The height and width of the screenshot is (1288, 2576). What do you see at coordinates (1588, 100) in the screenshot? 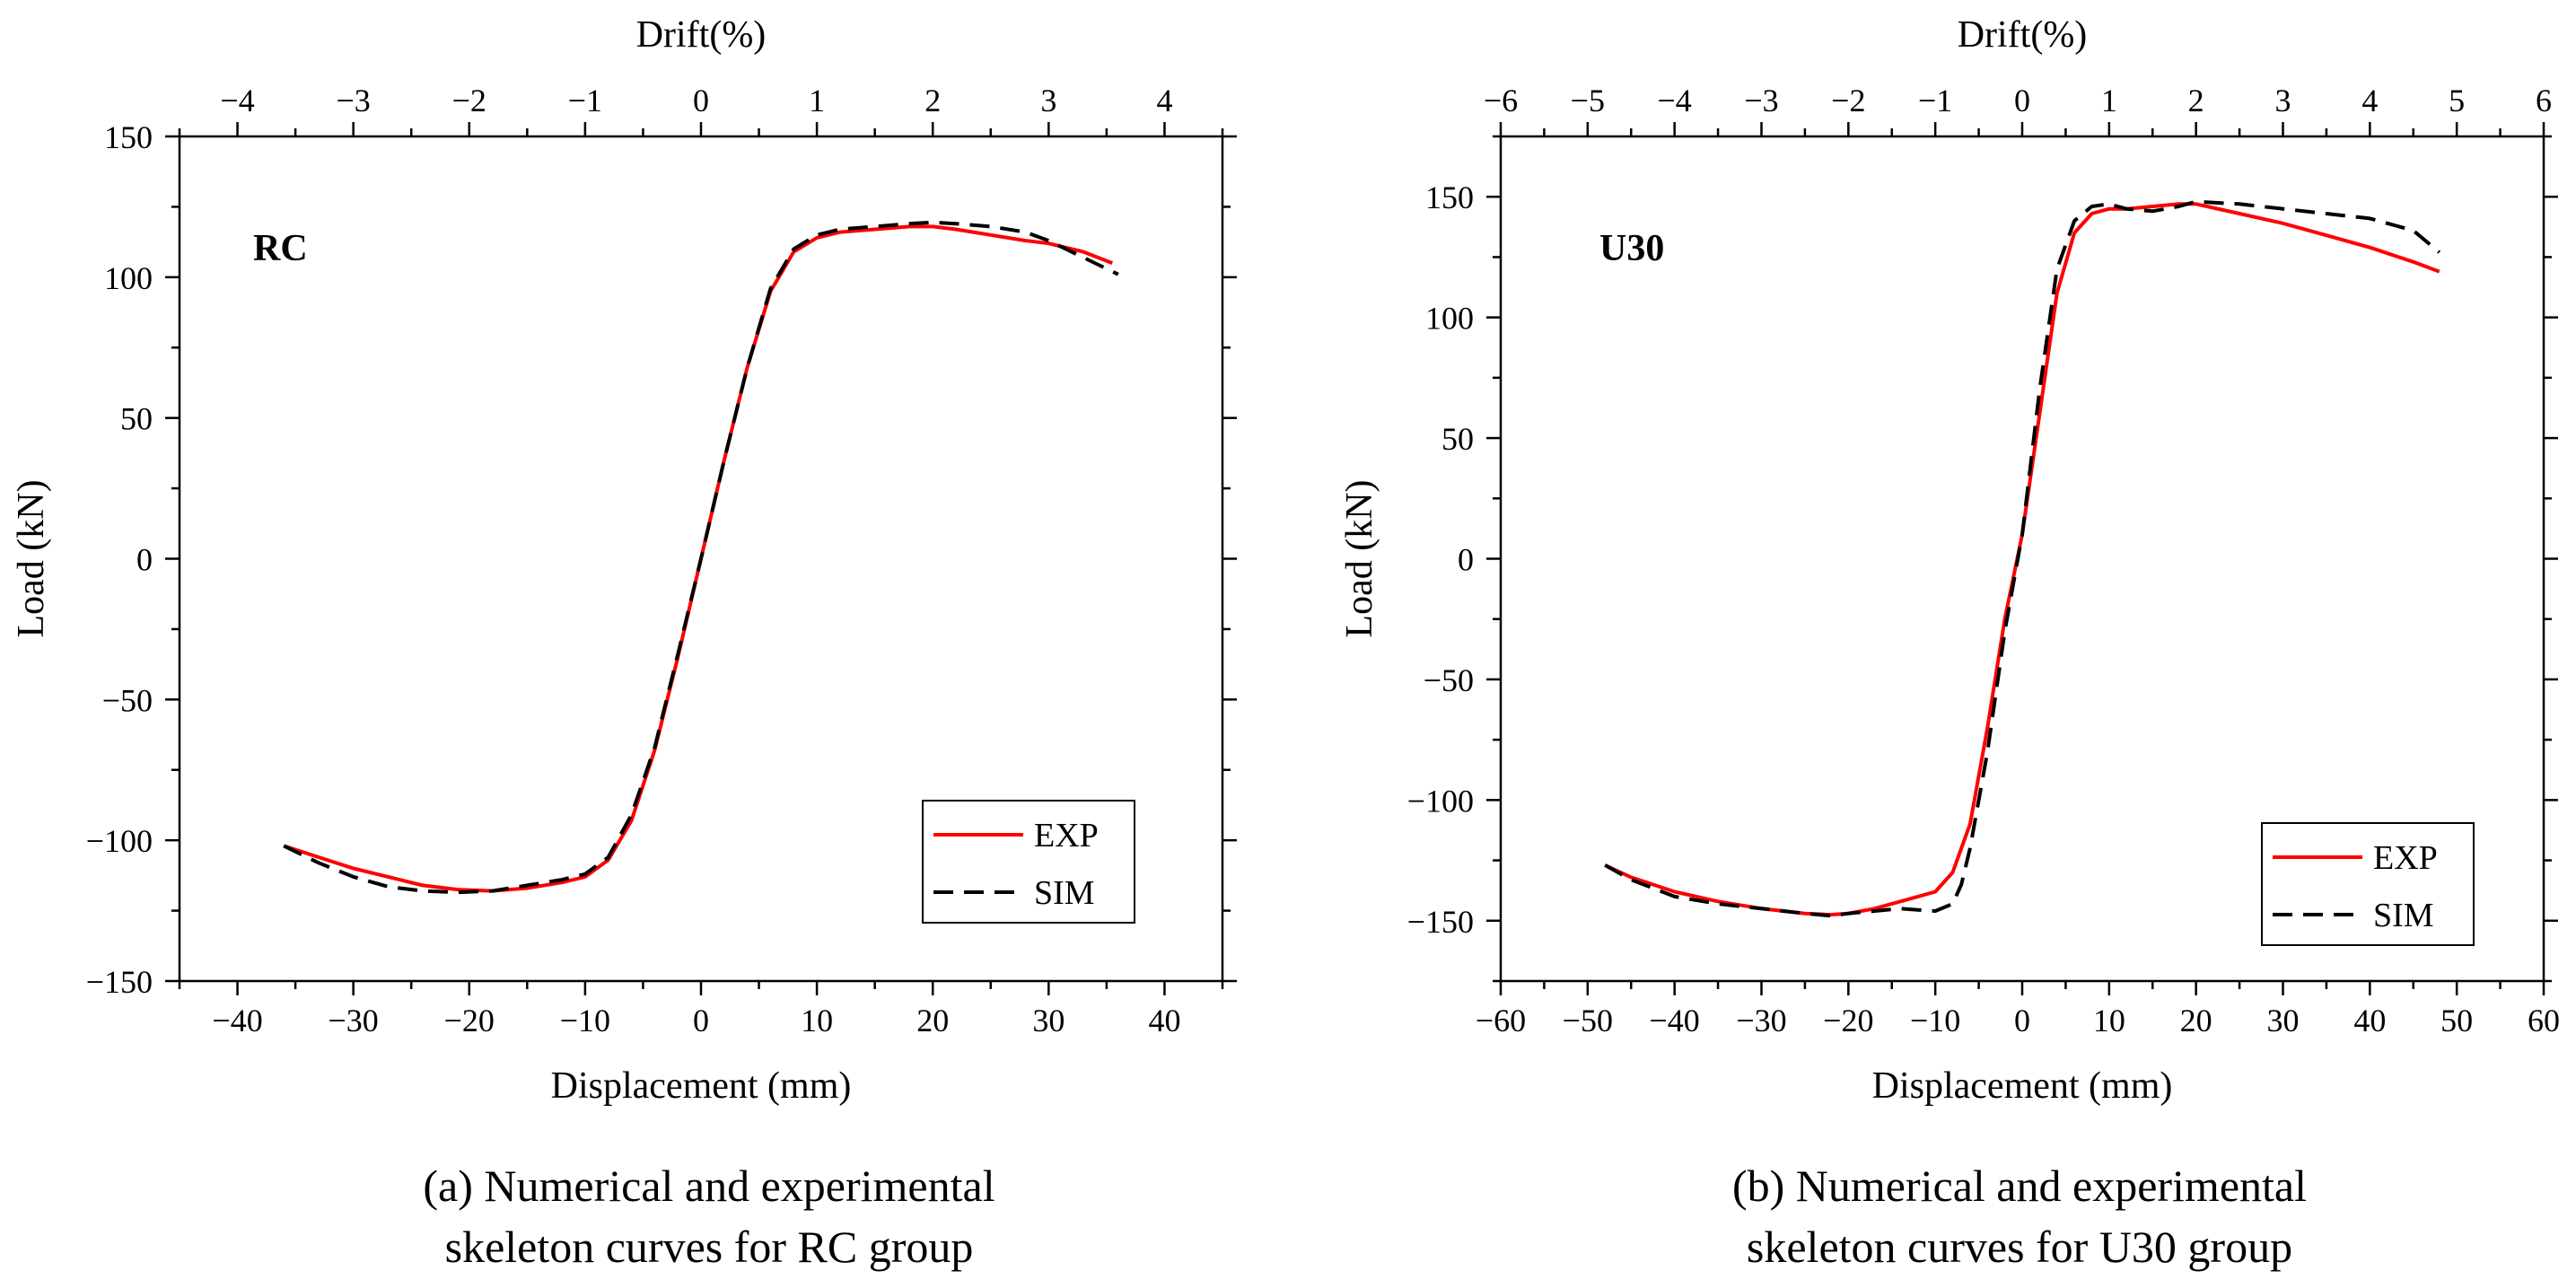
I see `x2-tick-label: −5` at bounding box center [1588, 100].